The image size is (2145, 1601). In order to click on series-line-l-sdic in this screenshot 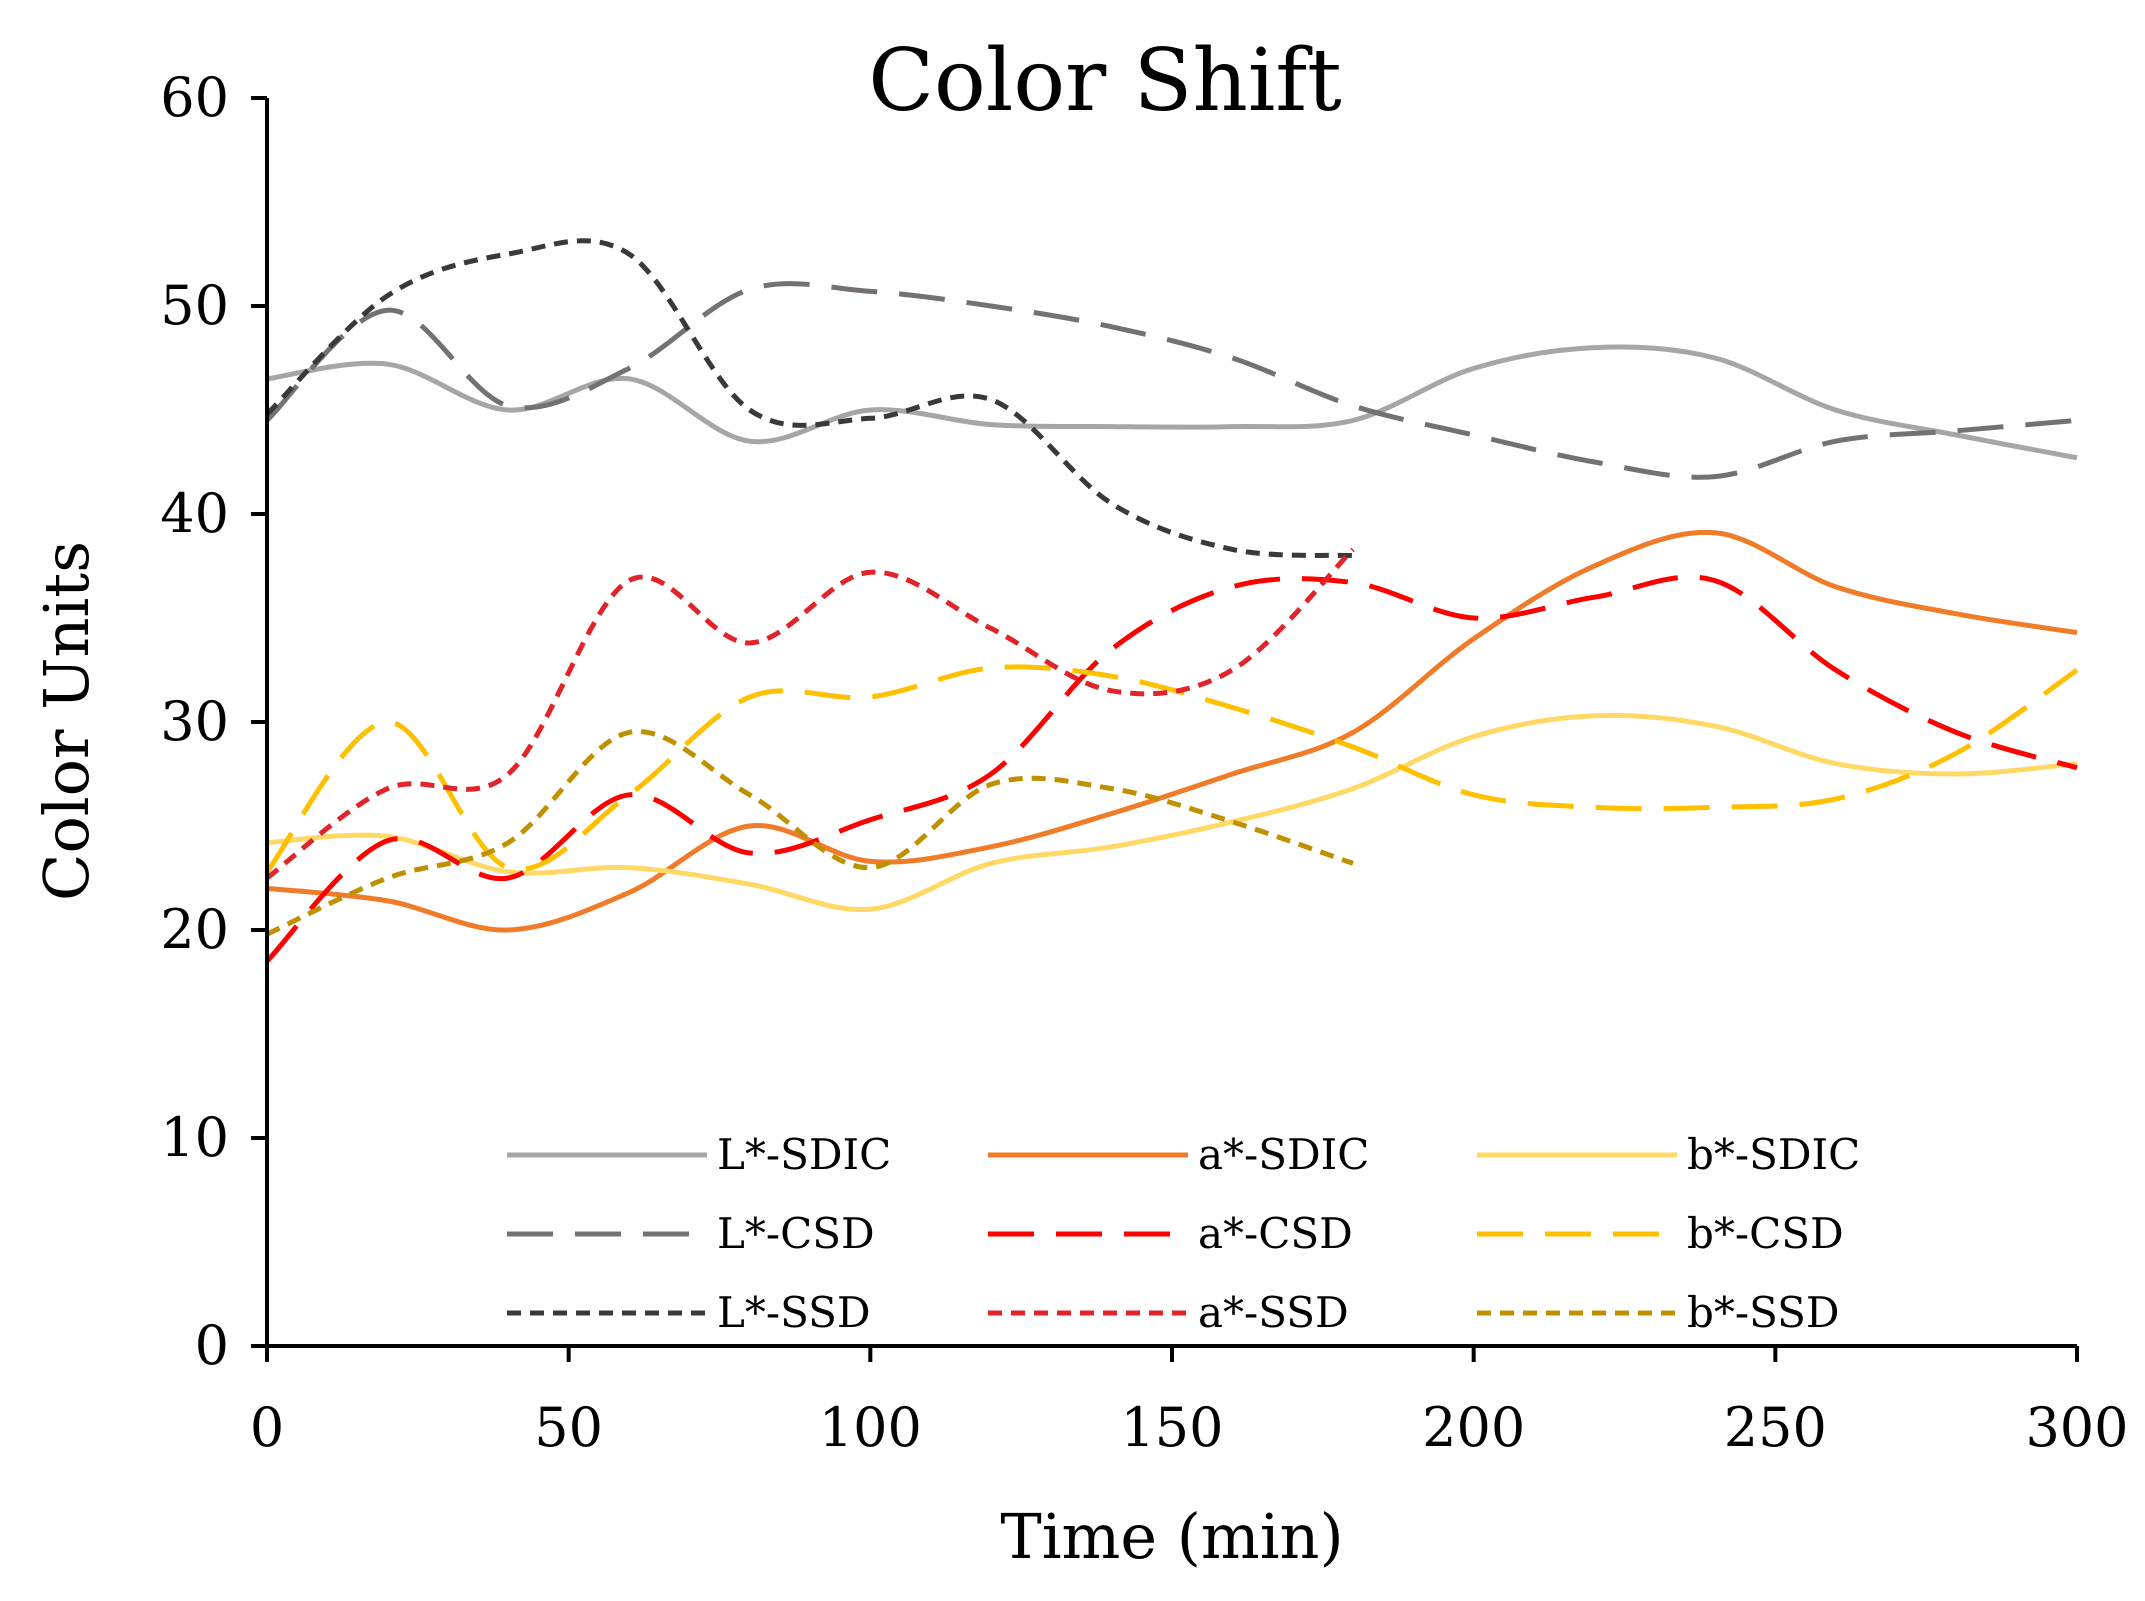, I will do `click(1172, 402)`.